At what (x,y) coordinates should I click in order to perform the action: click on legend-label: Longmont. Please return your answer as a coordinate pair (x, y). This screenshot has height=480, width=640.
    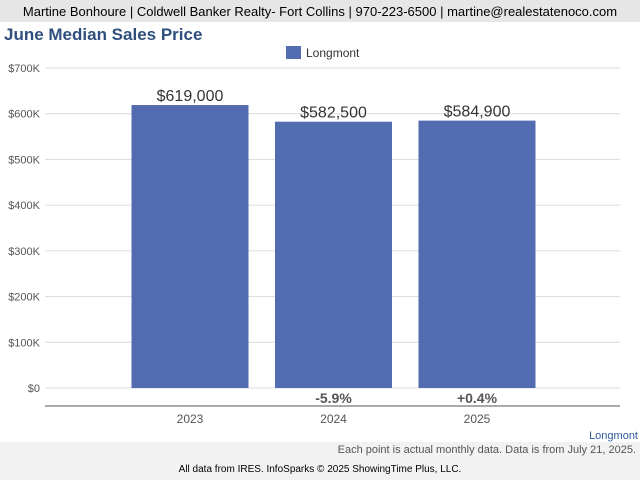
    Looking at the image, I should click on (333, 53).